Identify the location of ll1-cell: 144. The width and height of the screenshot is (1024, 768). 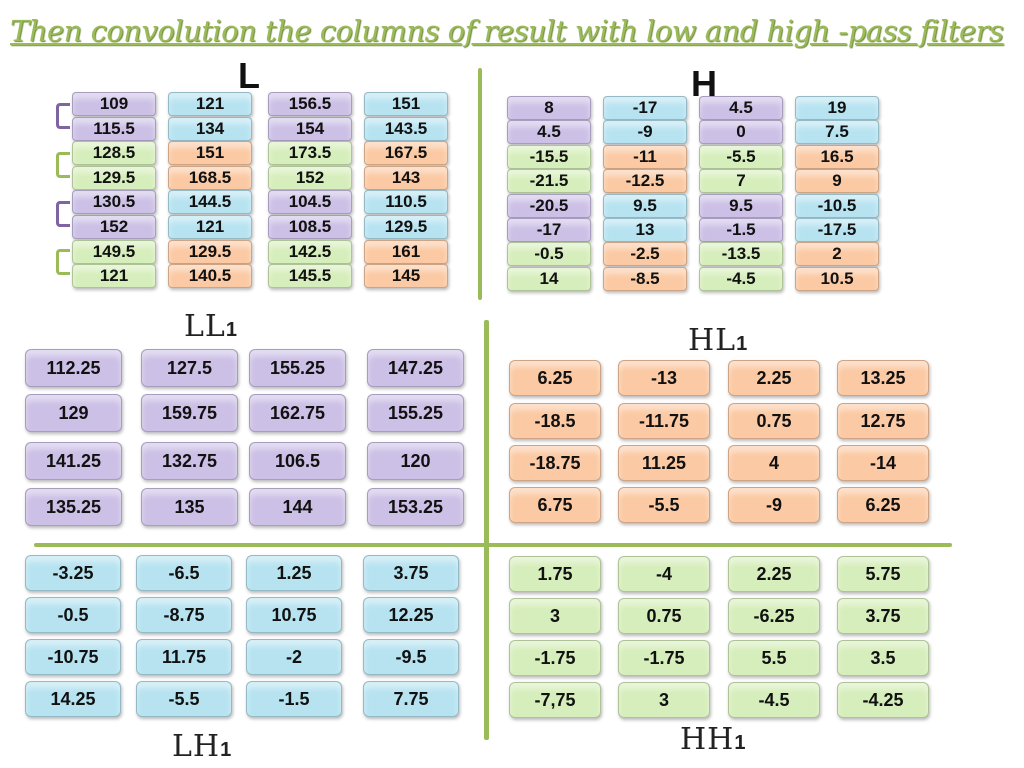
(297, 507).